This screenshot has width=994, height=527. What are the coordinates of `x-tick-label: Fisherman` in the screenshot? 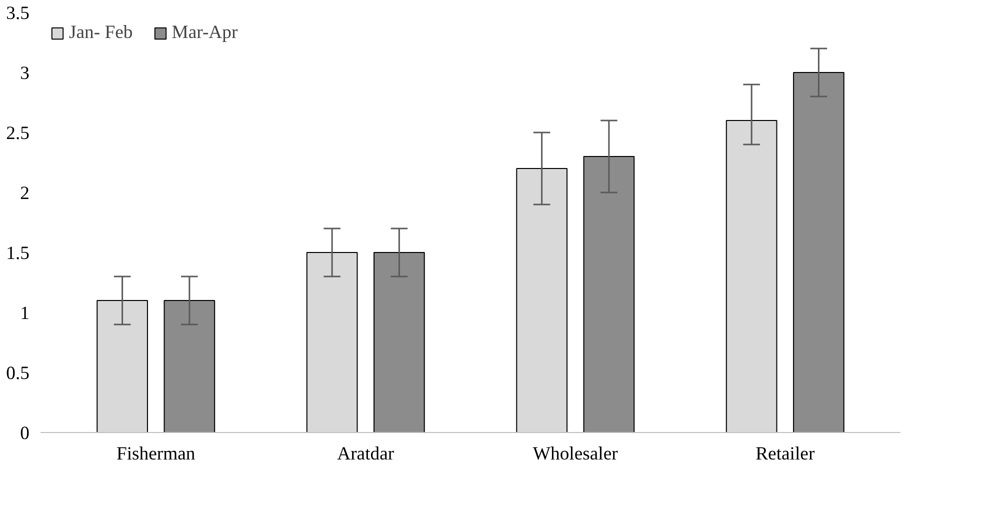 It's located at (156, 454).